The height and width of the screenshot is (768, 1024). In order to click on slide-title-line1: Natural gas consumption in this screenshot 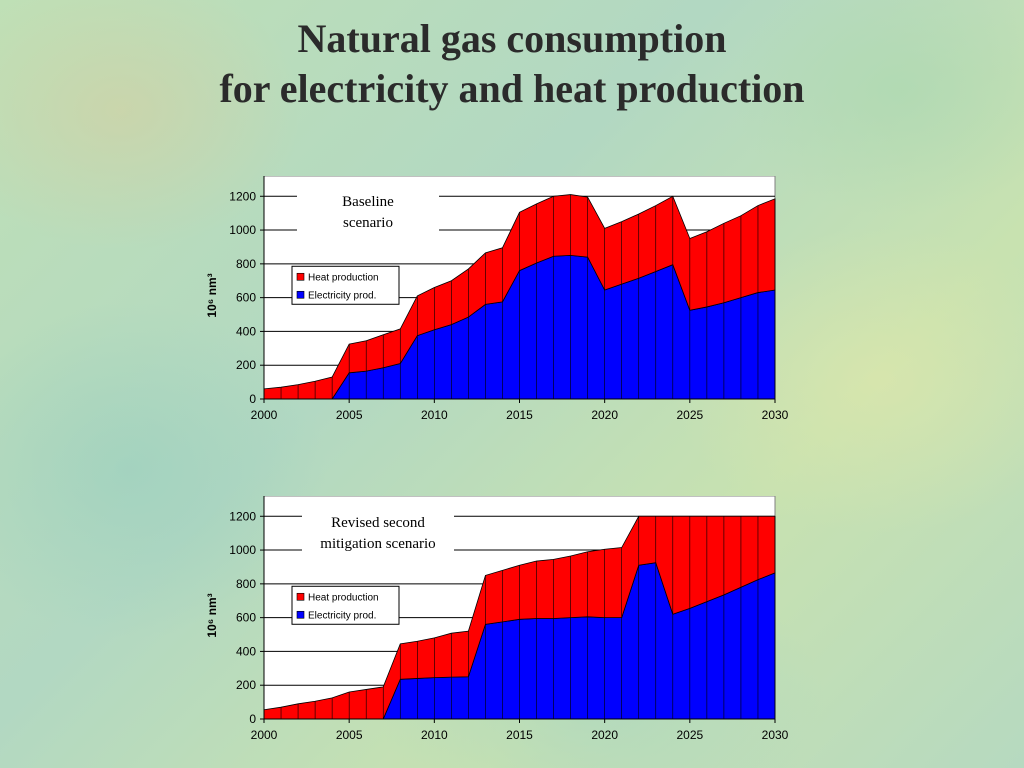, I will do `click(512, 38)`.